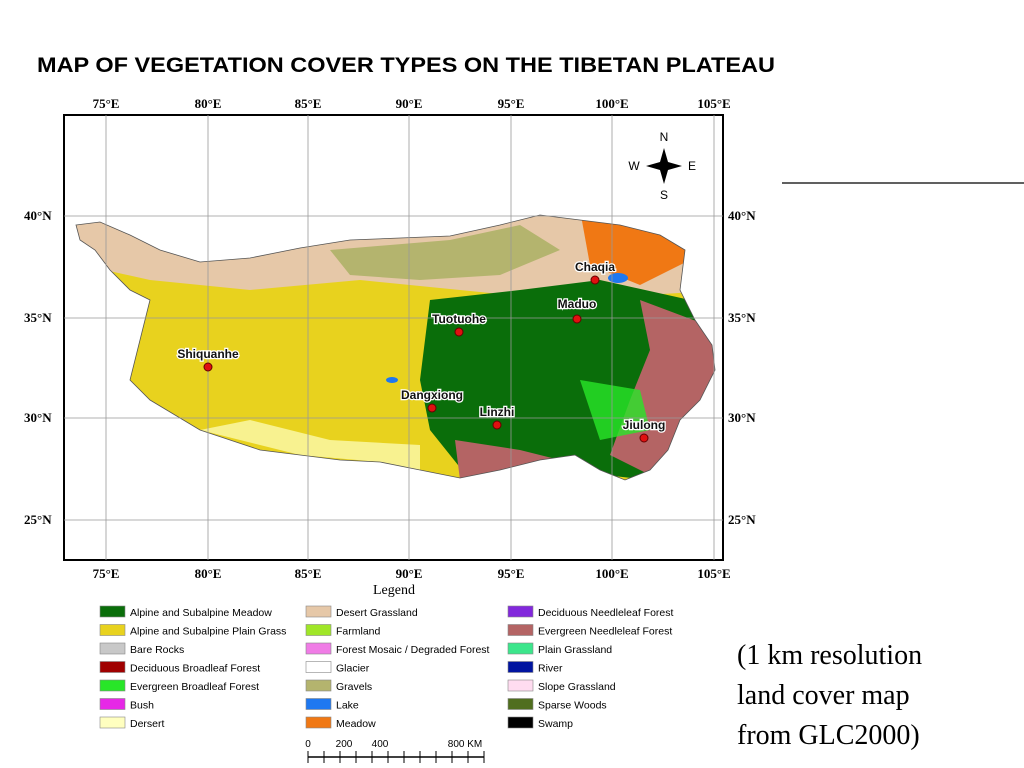  I want to click on lat-label-right: 35°N, so click(742, 317).